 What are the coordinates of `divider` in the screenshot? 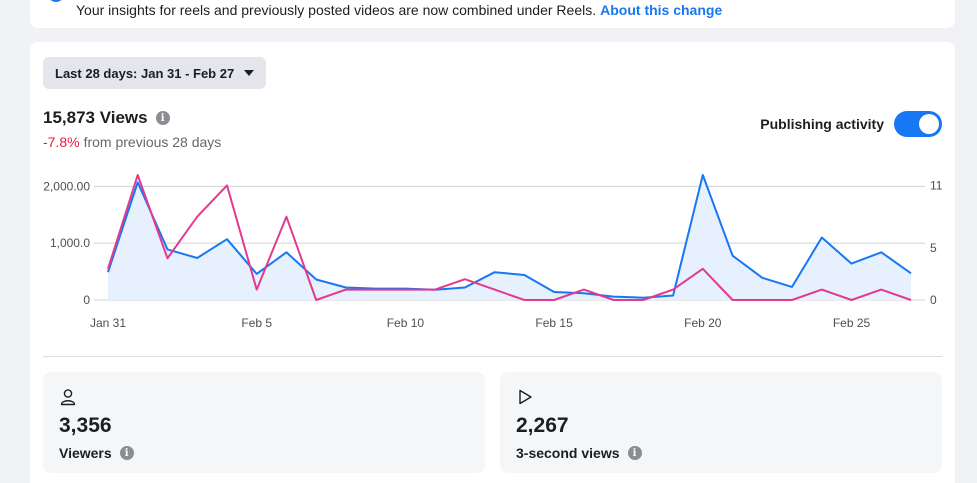 It's located at (492, 356).